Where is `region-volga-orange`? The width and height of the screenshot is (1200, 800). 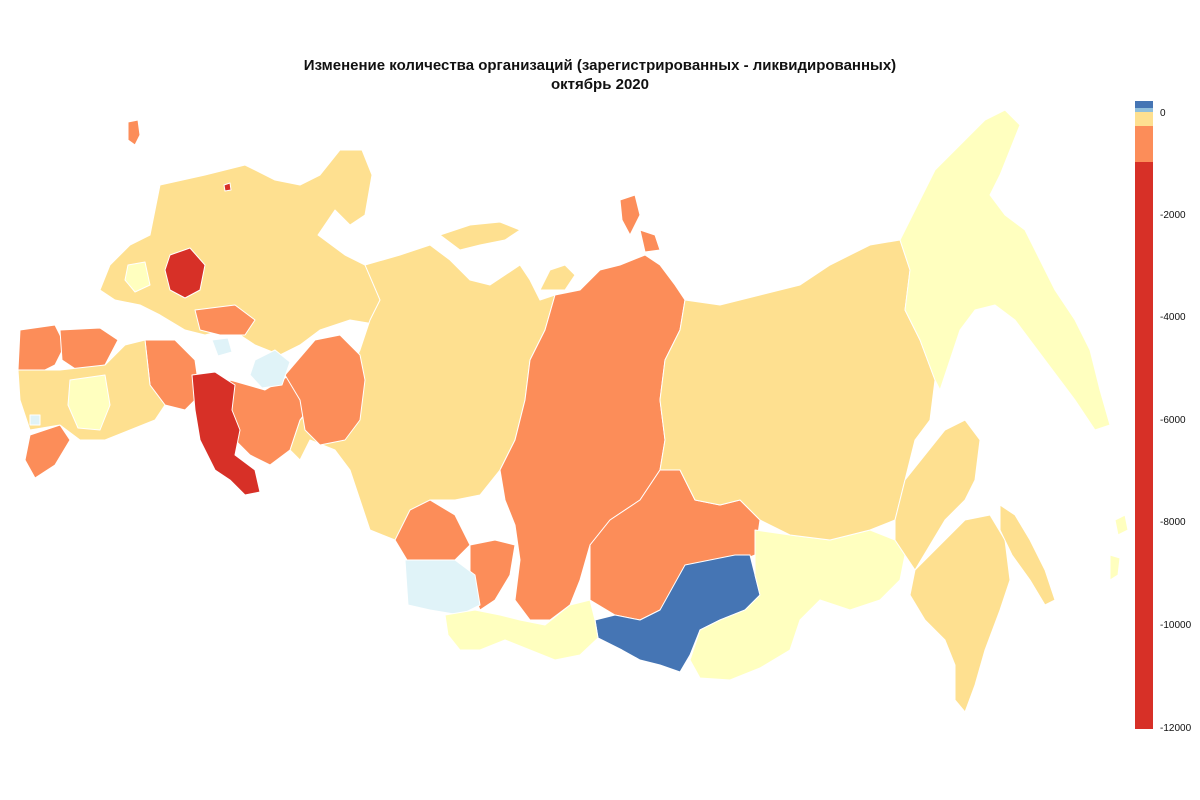
region-volga-orange is located at coordinates (325, 390).